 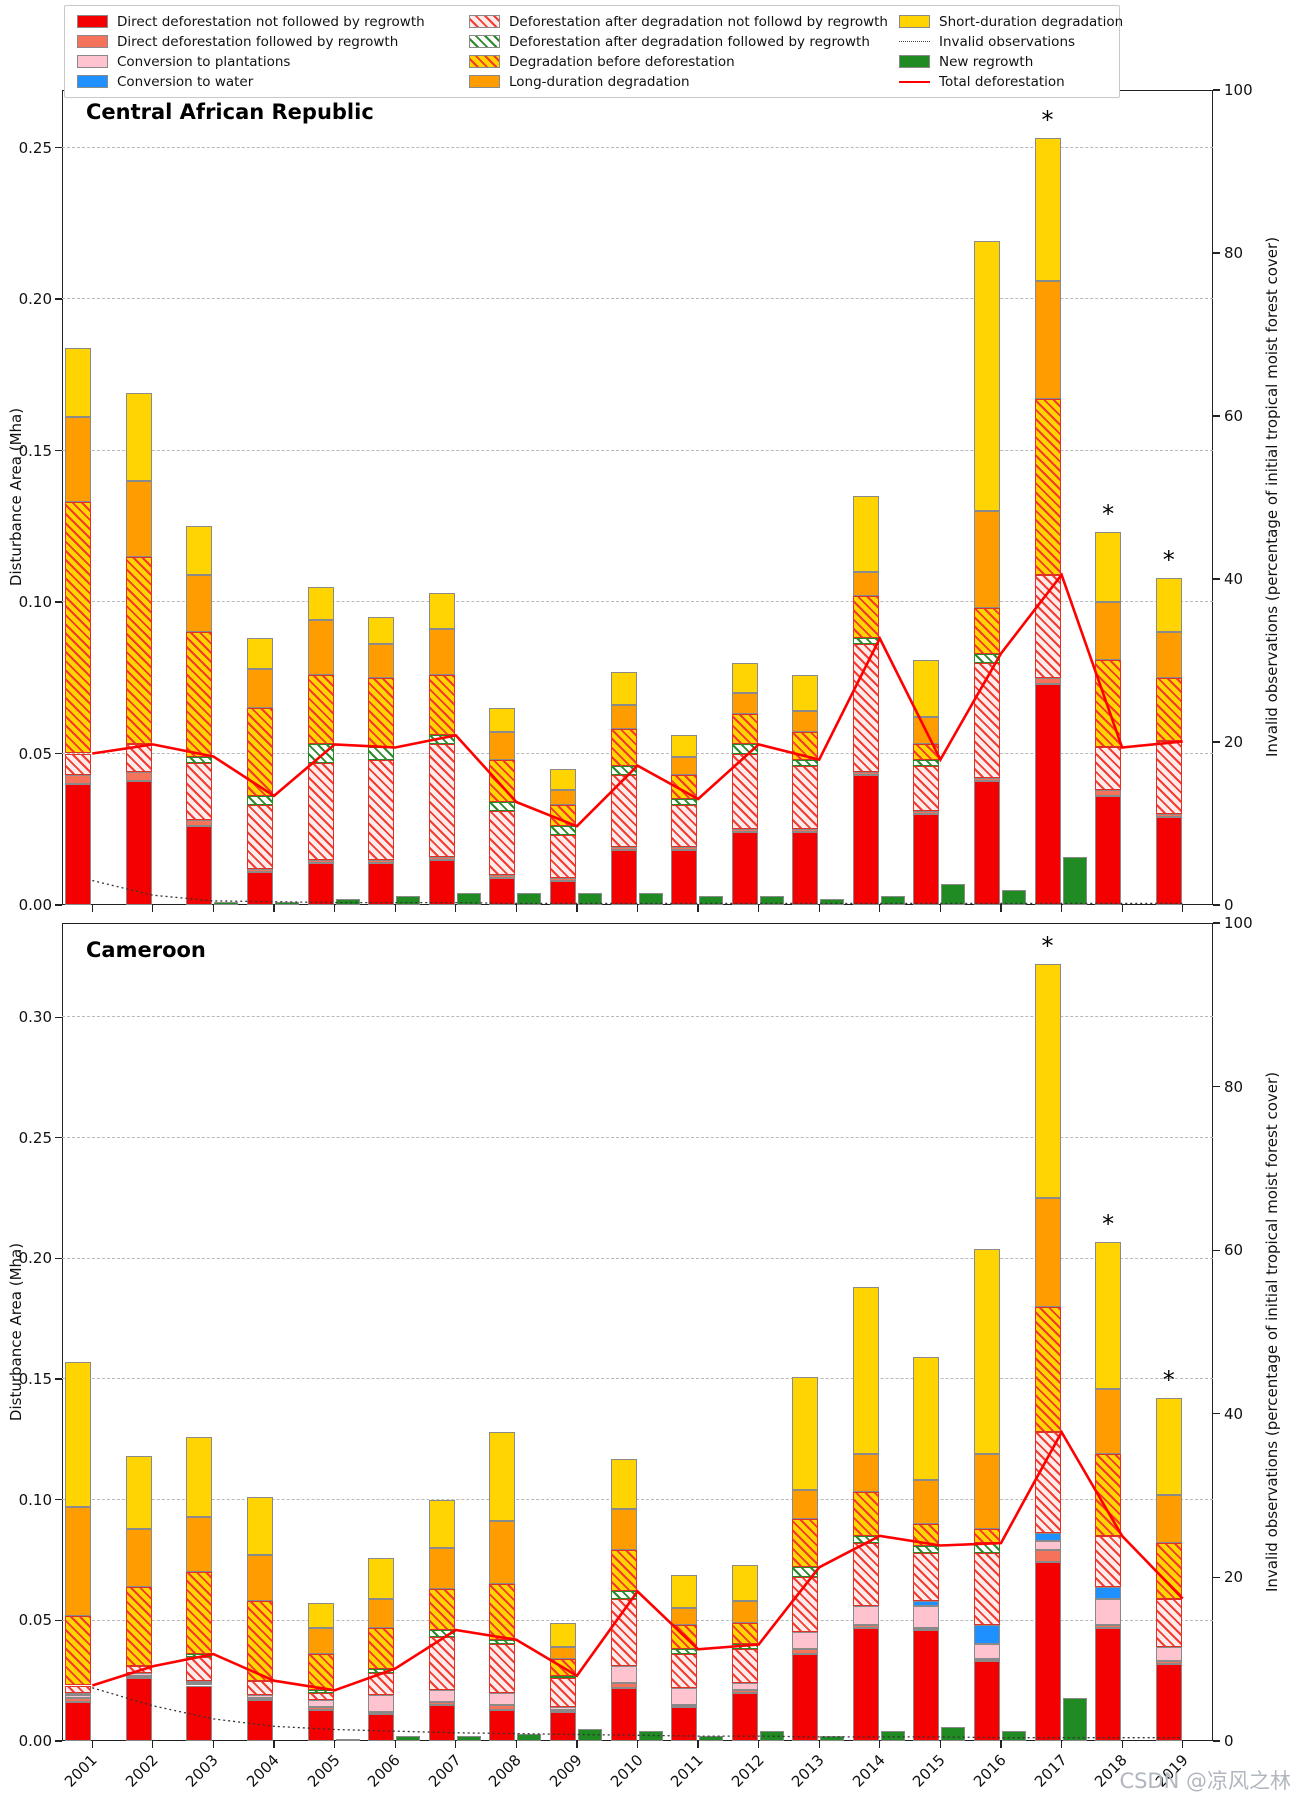 I want to click on sw-yellow-legend-swatch, so click(x=914, y=21).